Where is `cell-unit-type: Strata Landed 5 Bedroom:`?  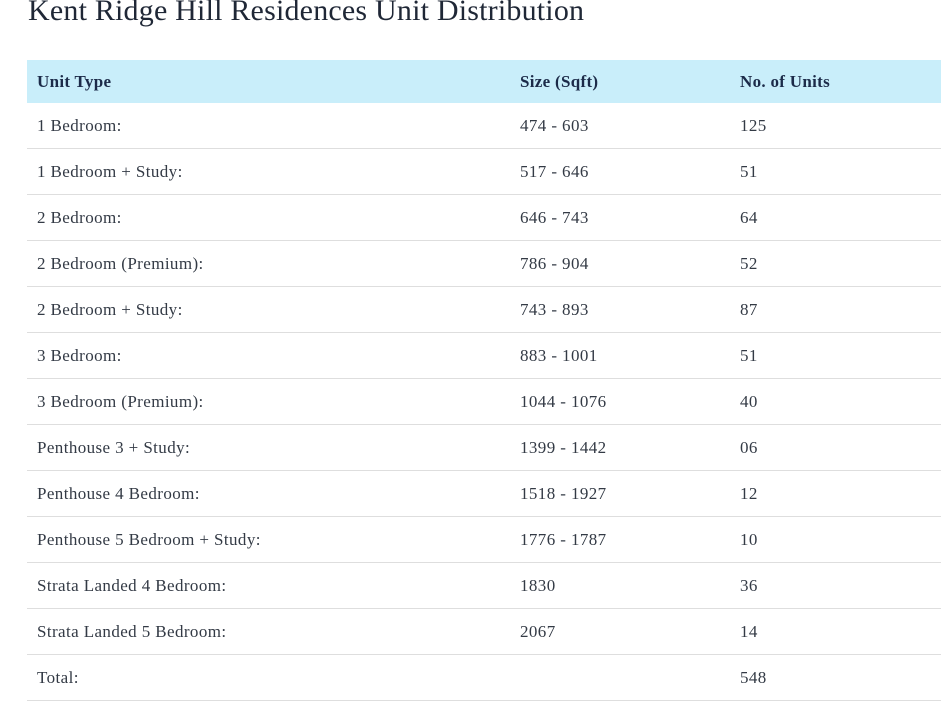 cell-unit-type: Strata Landed 5 Bedroom: is located at coordinates (268, 631).